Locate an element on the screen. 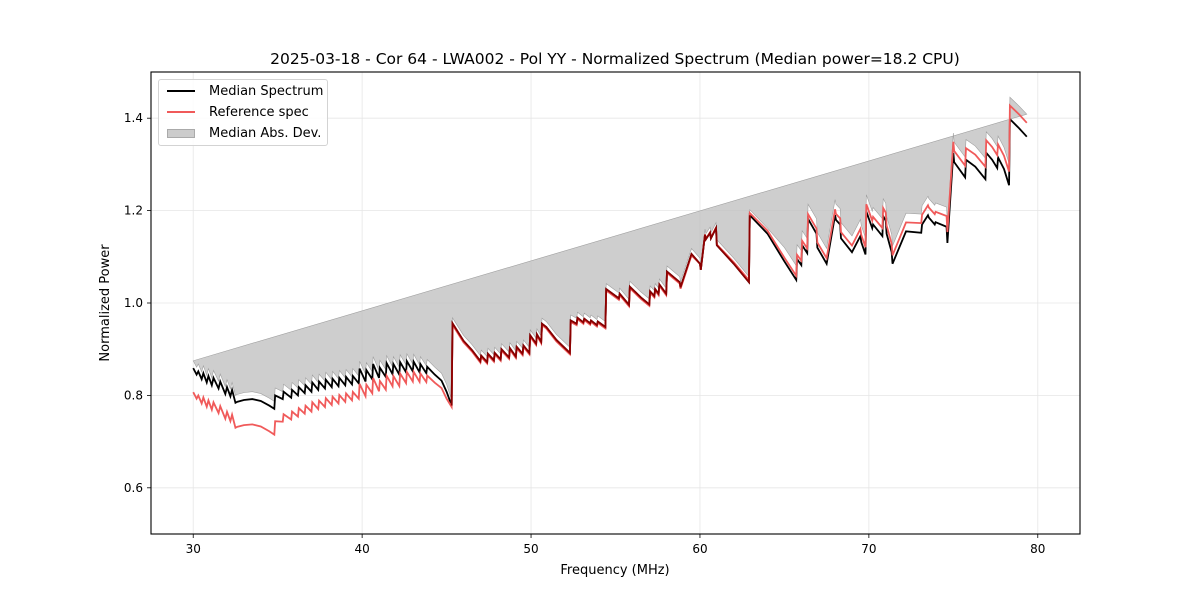  y-axis-ticks: 0.6 0.8 1.0 1.2 1.4 is located at coordinates (137, 303).